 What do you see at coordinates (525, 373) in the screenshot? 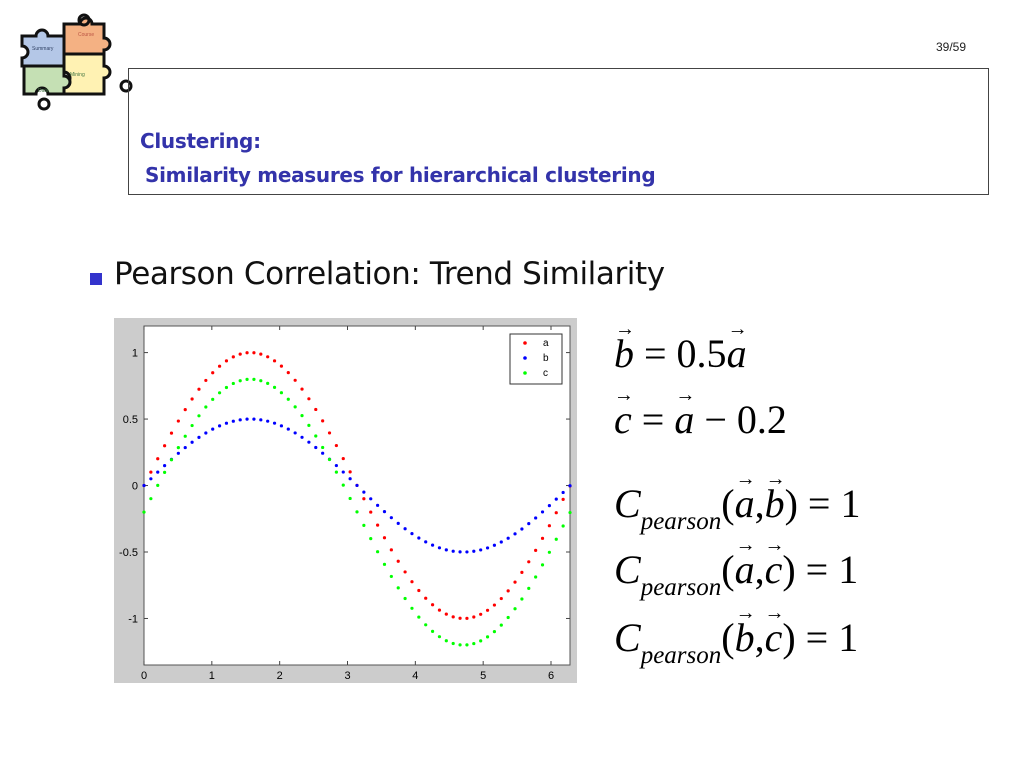
I see `legend-marker-c` at bounding box center [525, 373].